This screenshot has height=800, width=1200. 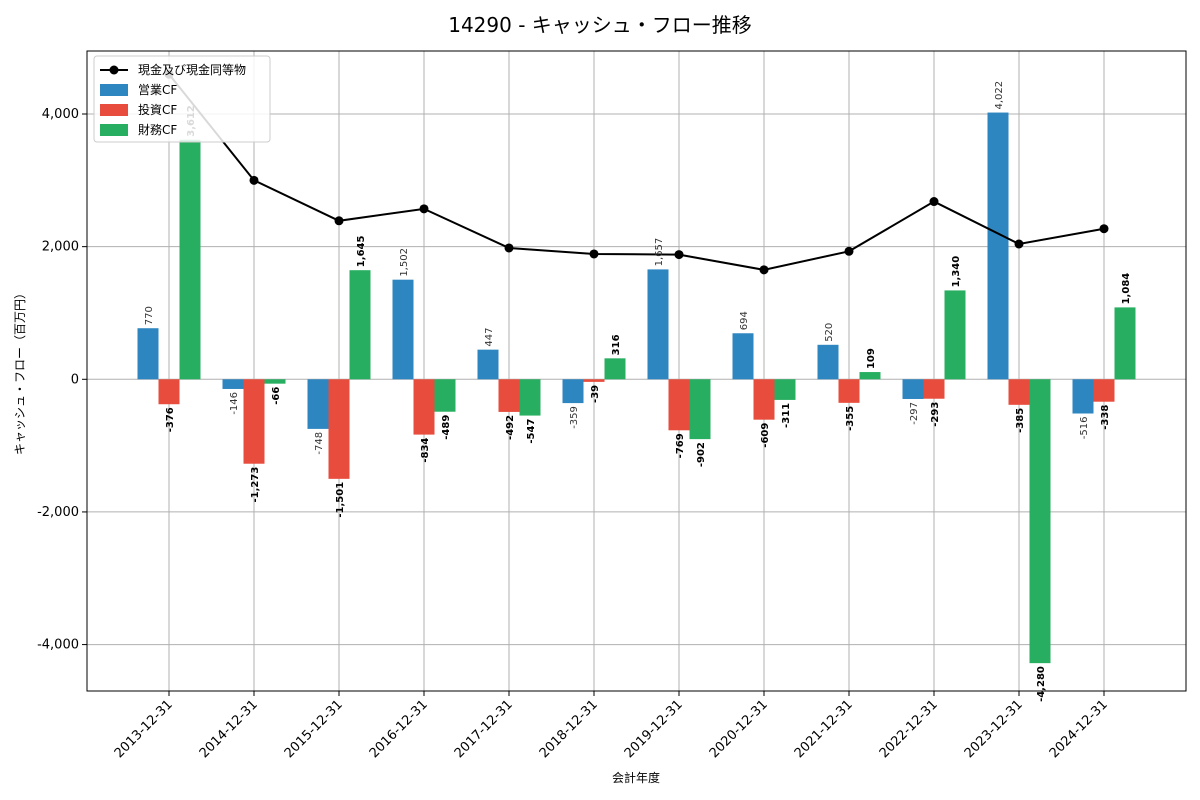 What do you see at coordinates (600, 25) in the screenshot?
I see `chart-title: 14290 - キャッシュ・フロー推移` at bounding box center [600, 25].